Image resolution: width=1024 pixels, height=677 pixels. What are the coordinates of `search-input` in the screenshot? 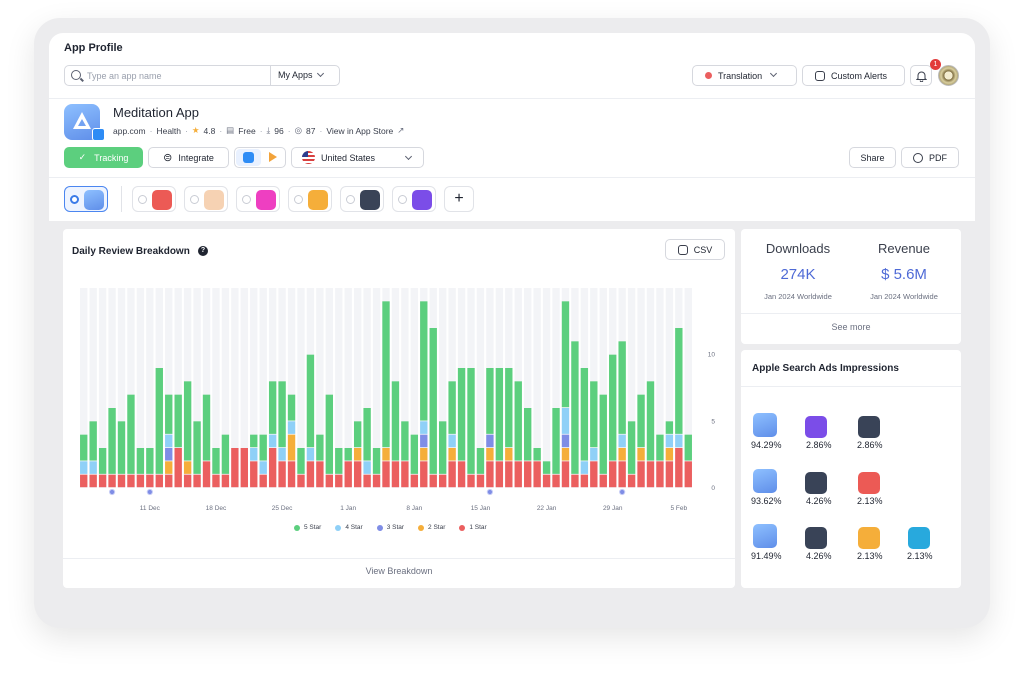 It's located at (177, 75).